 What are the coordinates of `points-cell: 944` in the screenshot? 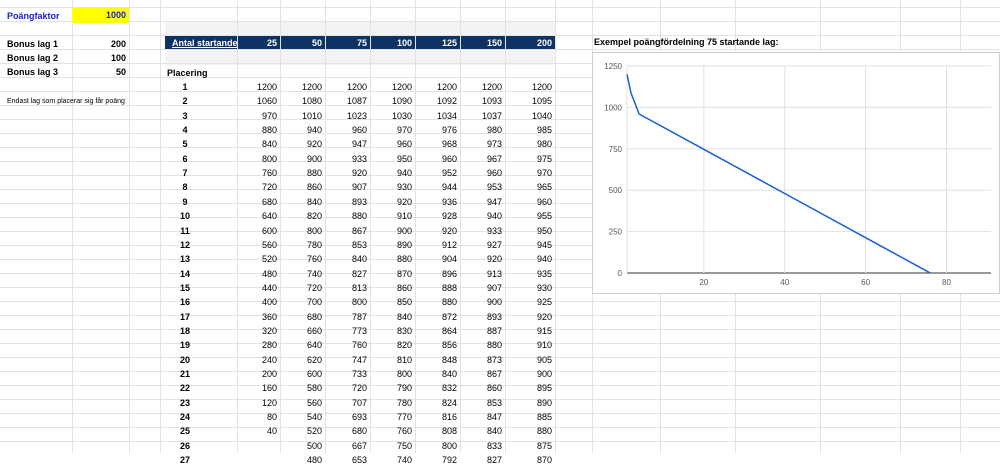 It's located at (449, 187).